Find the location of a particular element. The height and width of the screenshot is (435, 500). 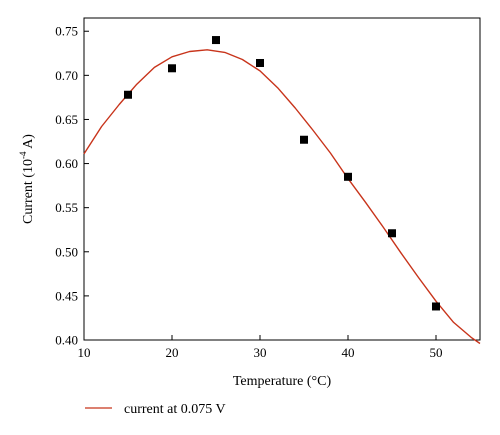

x-tick-label: 10 is located at coordinates (84, 352).